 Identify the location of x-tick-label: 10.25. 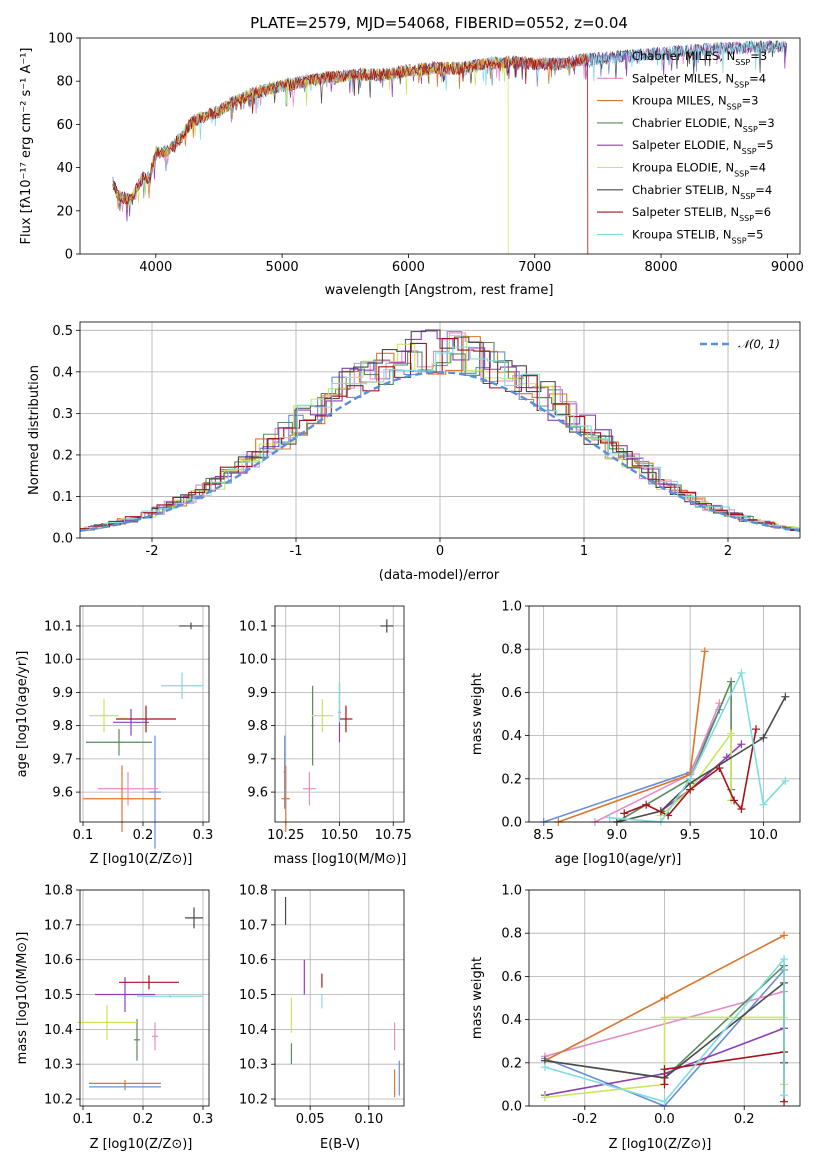
(285, 835).